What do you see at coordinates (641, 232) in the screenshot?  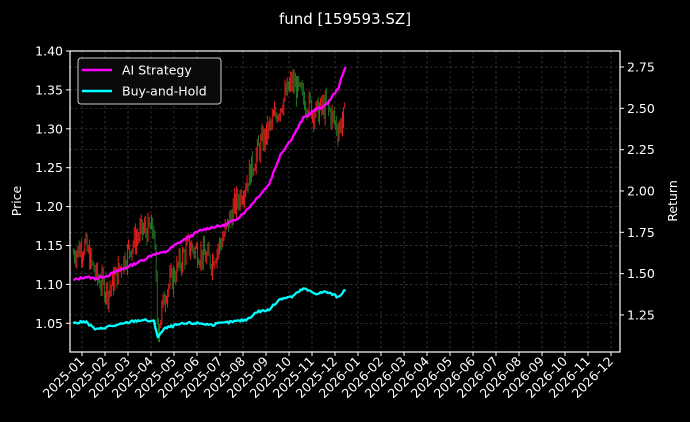 I see `y-right-tick-label: 1.75` at bounding box center [641, 232].